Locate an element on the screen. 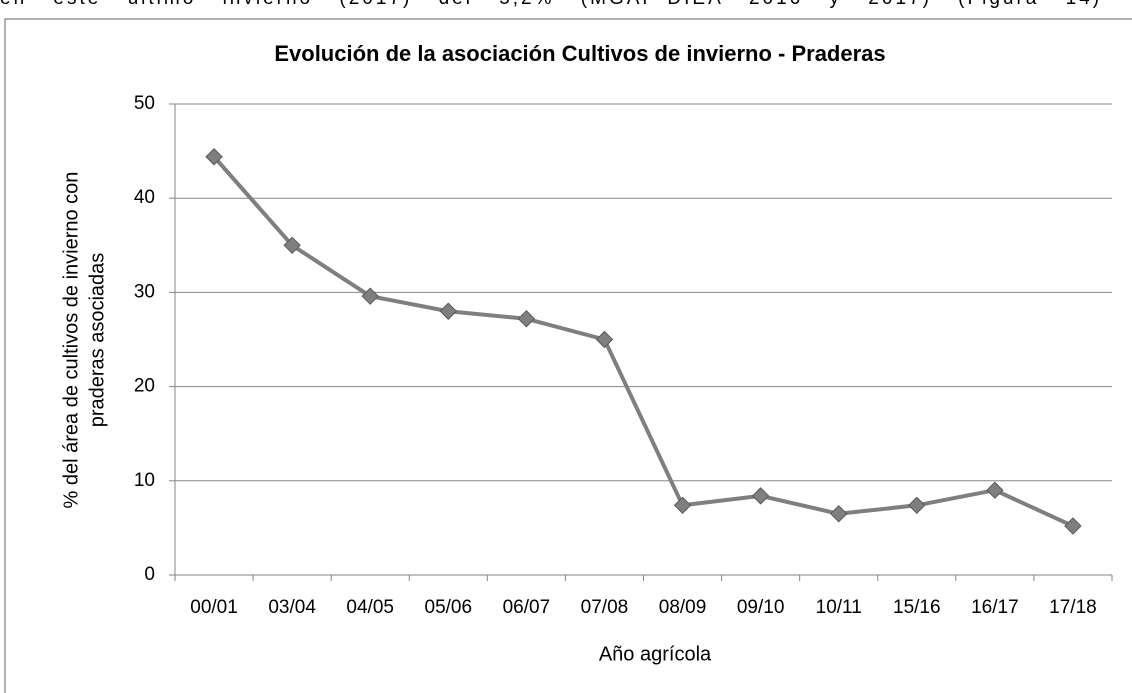 The width and height of the screenshot is (1132, 693). x-tick-label: 09/10 is located at coordinates (761, 607).